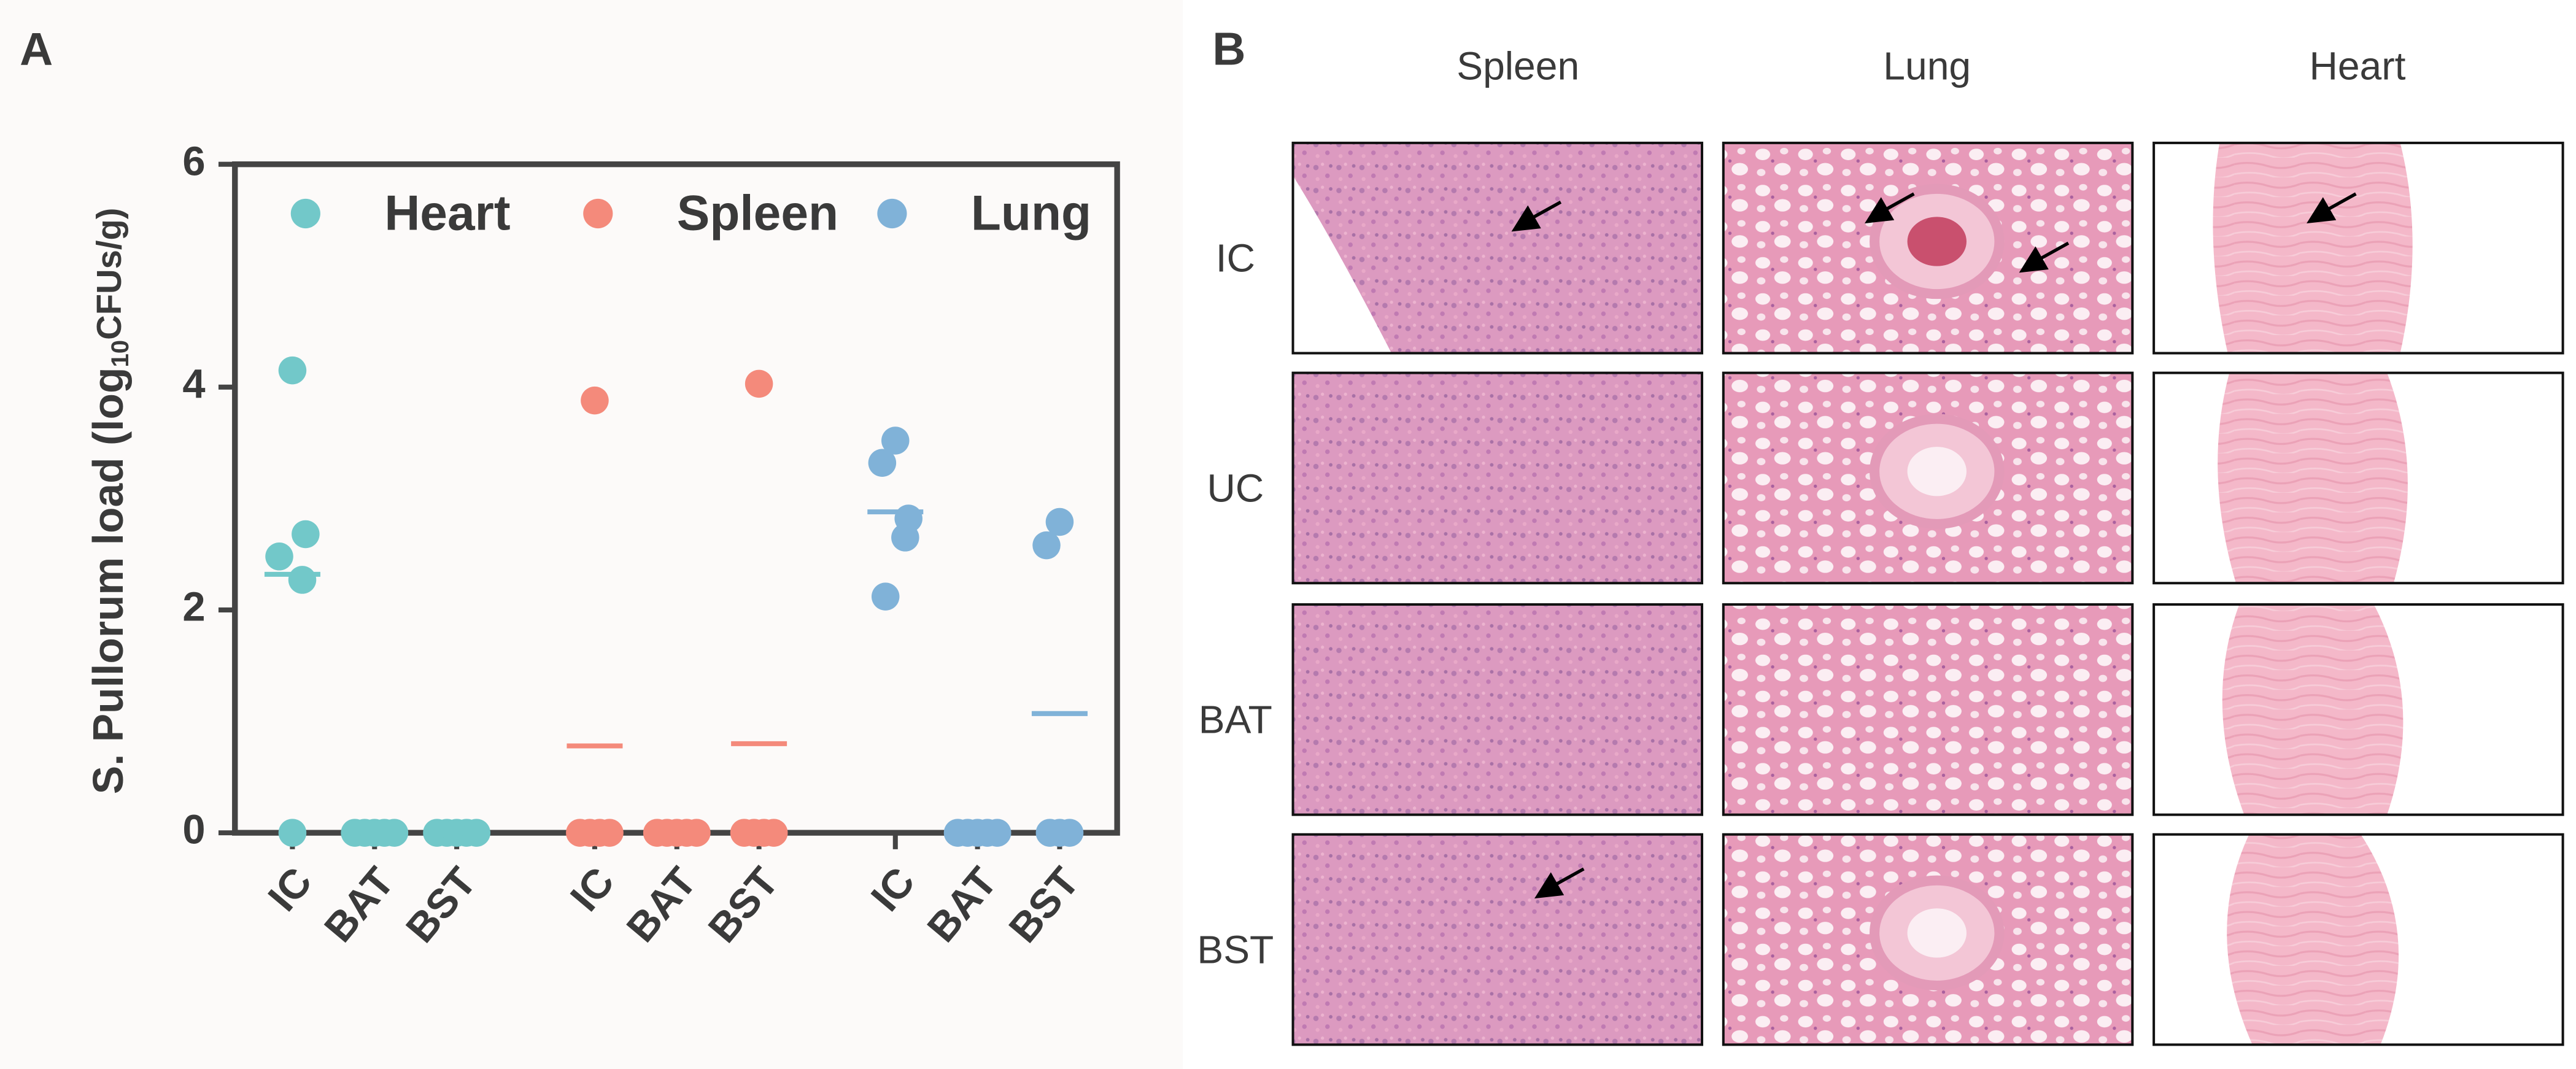 The width and height of the screenshot is (2576, 1069). What do you see at coordinates (757, 213) in the screenshot?
I see `legend-label: Spleen` at bounding box center [757, 213].